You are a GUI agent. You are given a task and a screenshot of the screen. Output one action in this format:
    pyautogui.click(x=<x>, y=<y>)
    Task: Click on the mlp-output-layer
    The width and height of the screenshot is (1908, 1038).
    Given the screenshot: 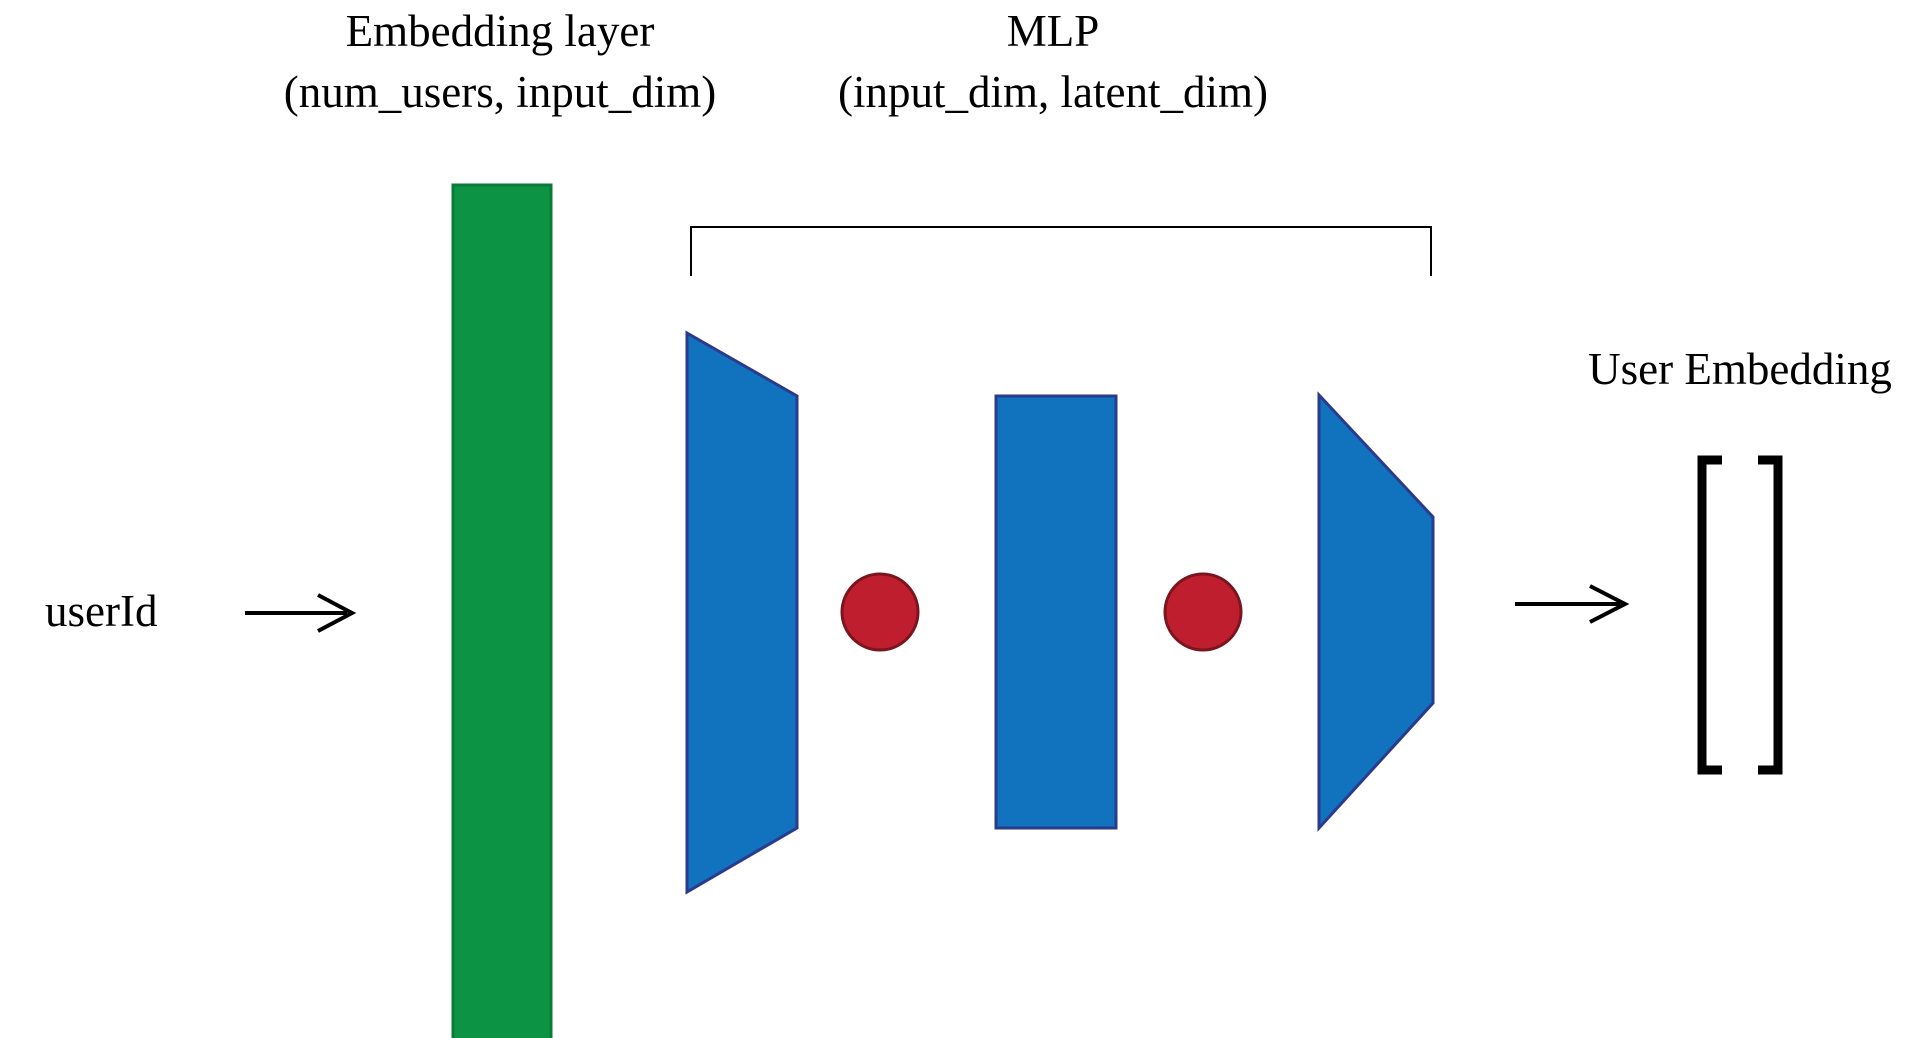 What is the action you would take?
    pyautogui.click(x=1376, y=611)
    